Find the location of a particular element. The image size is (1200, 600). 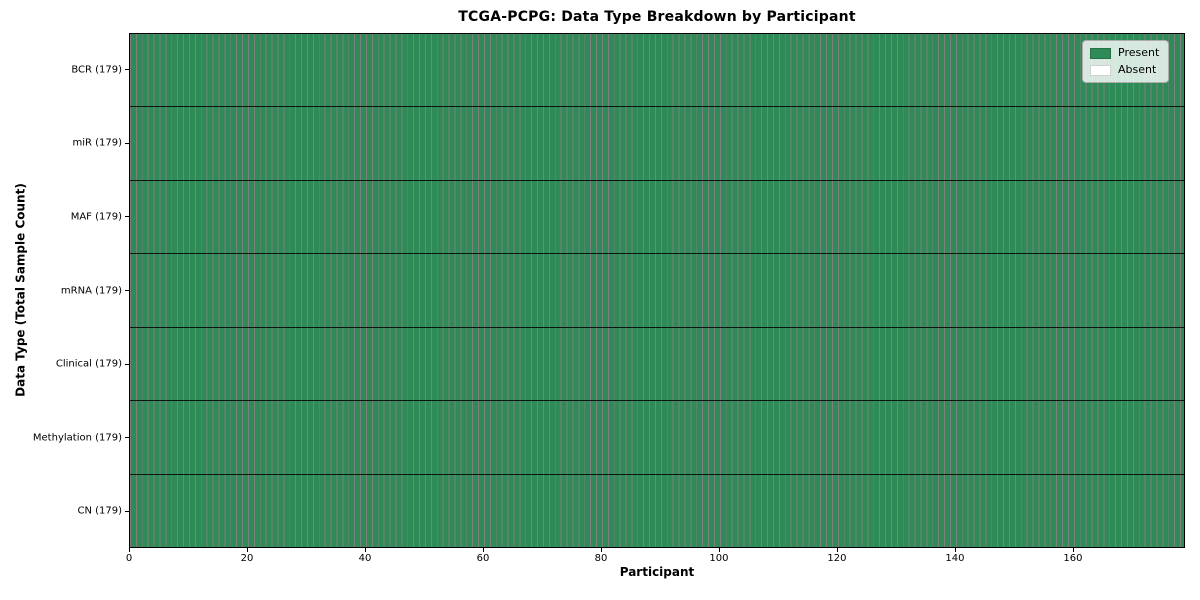

heatmap-row-cn is located at coordinates (657, 510).